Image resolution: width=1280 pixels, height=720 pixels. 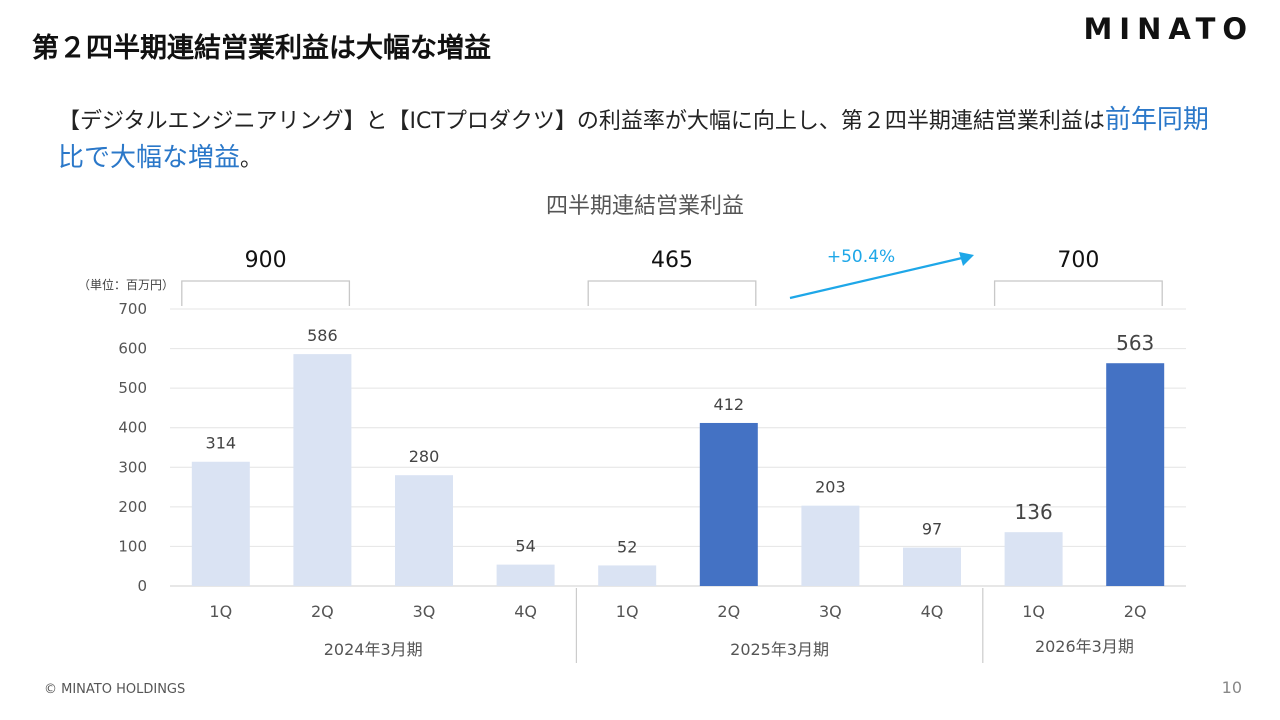 I want to click on data-label: 586, so click(x=322, y=335).